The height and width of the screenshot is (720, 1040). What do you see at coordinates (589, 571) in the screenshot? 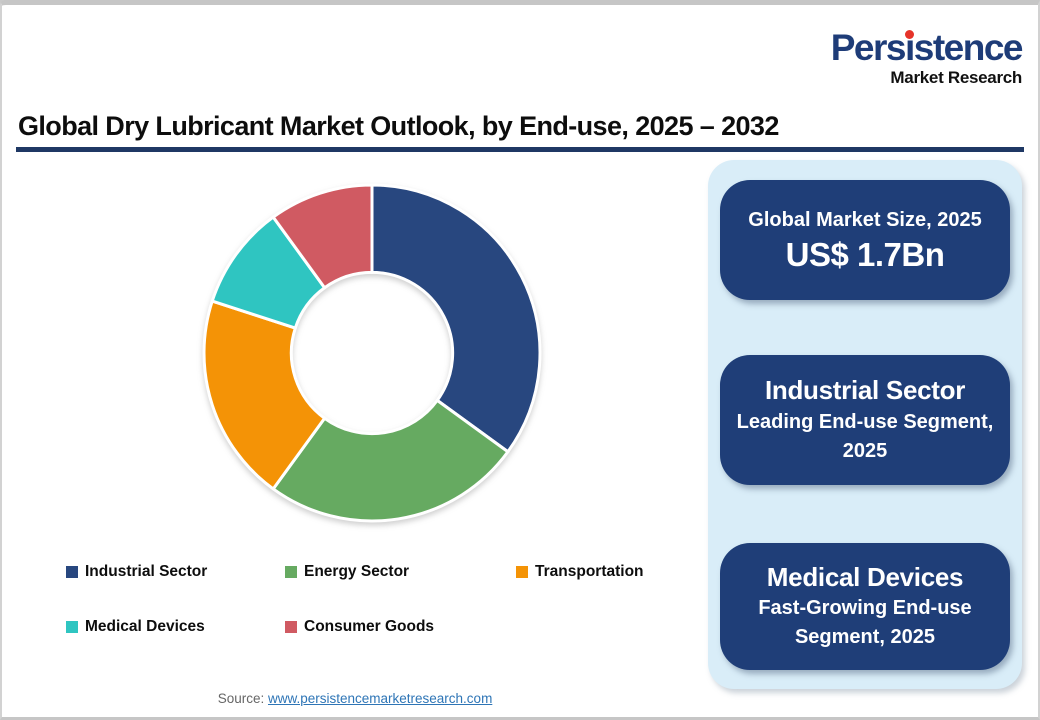
I see `legend-label-transportation: Transportation` at bounding box center [589, 571].